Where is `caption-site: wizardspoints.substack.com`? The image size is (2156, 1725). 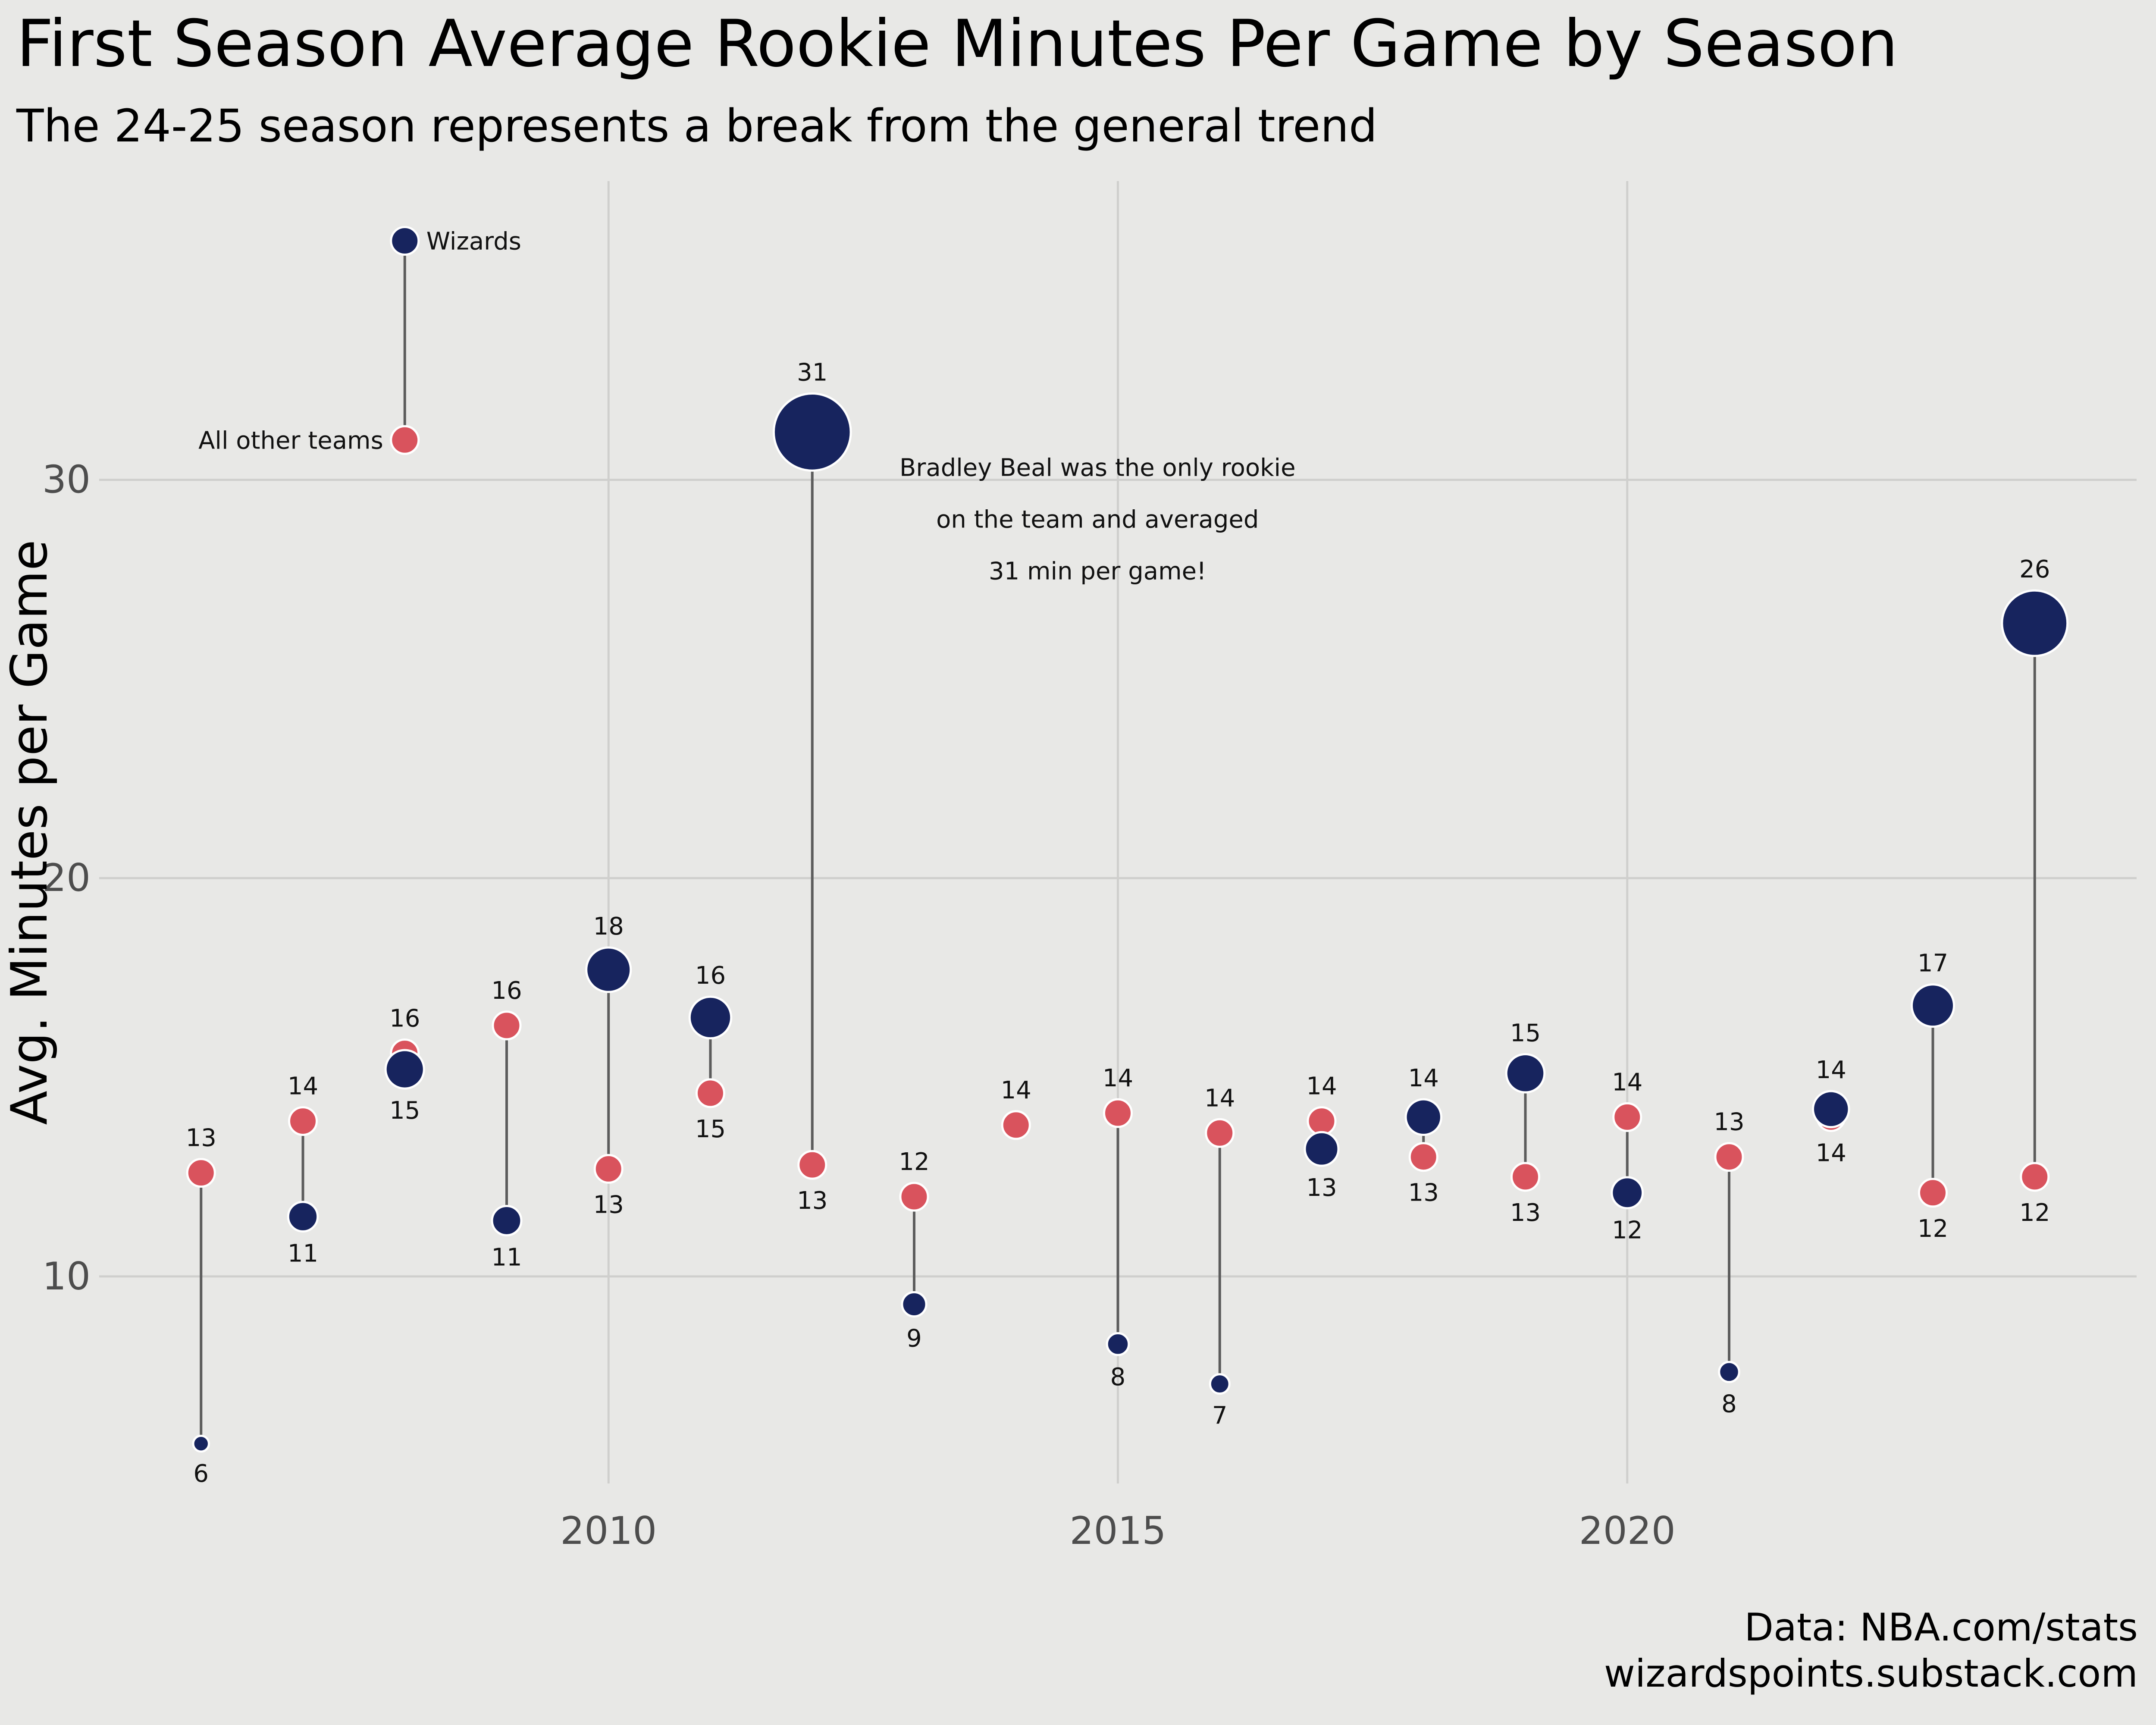 caption-site: wizardspoints.substack.com is located at coordinates (1871, 1673).